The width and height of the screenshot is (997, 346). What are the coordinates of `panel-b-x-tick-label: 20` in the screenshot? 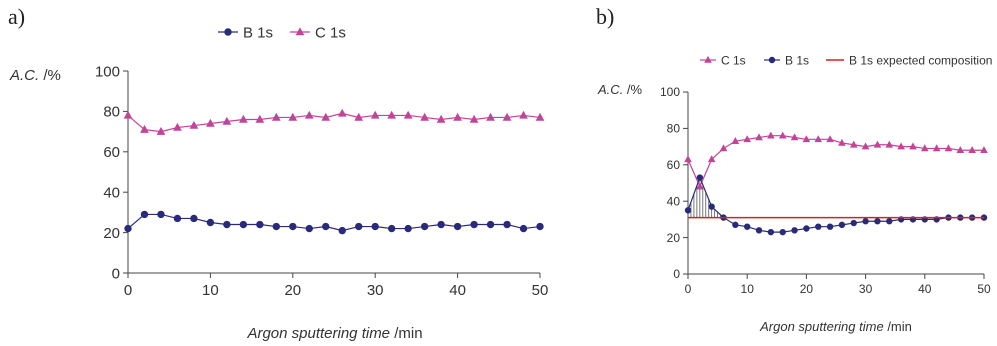 It's located at (807, 289).